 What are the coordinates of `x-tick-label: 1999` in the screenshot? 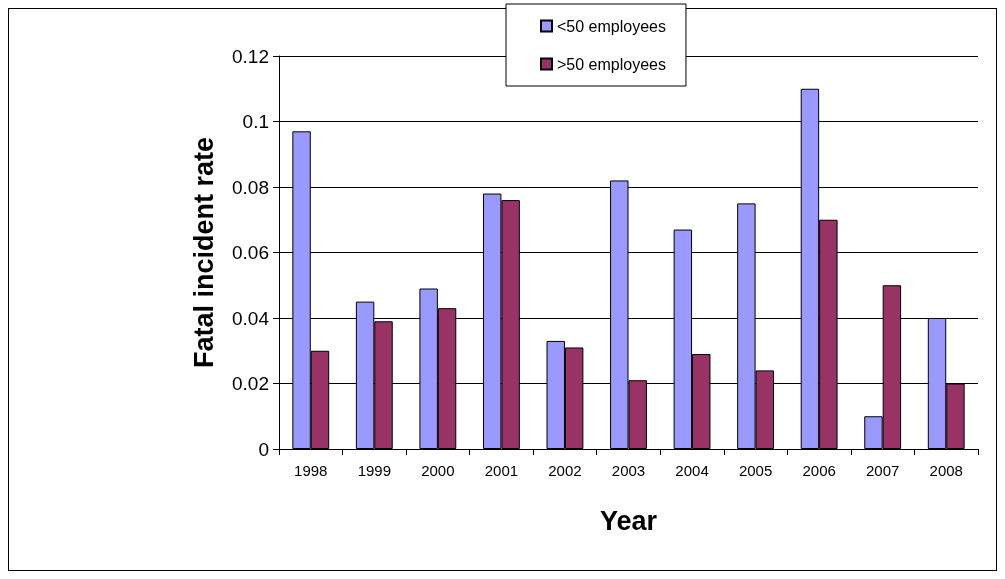 It's located at (374, 470).